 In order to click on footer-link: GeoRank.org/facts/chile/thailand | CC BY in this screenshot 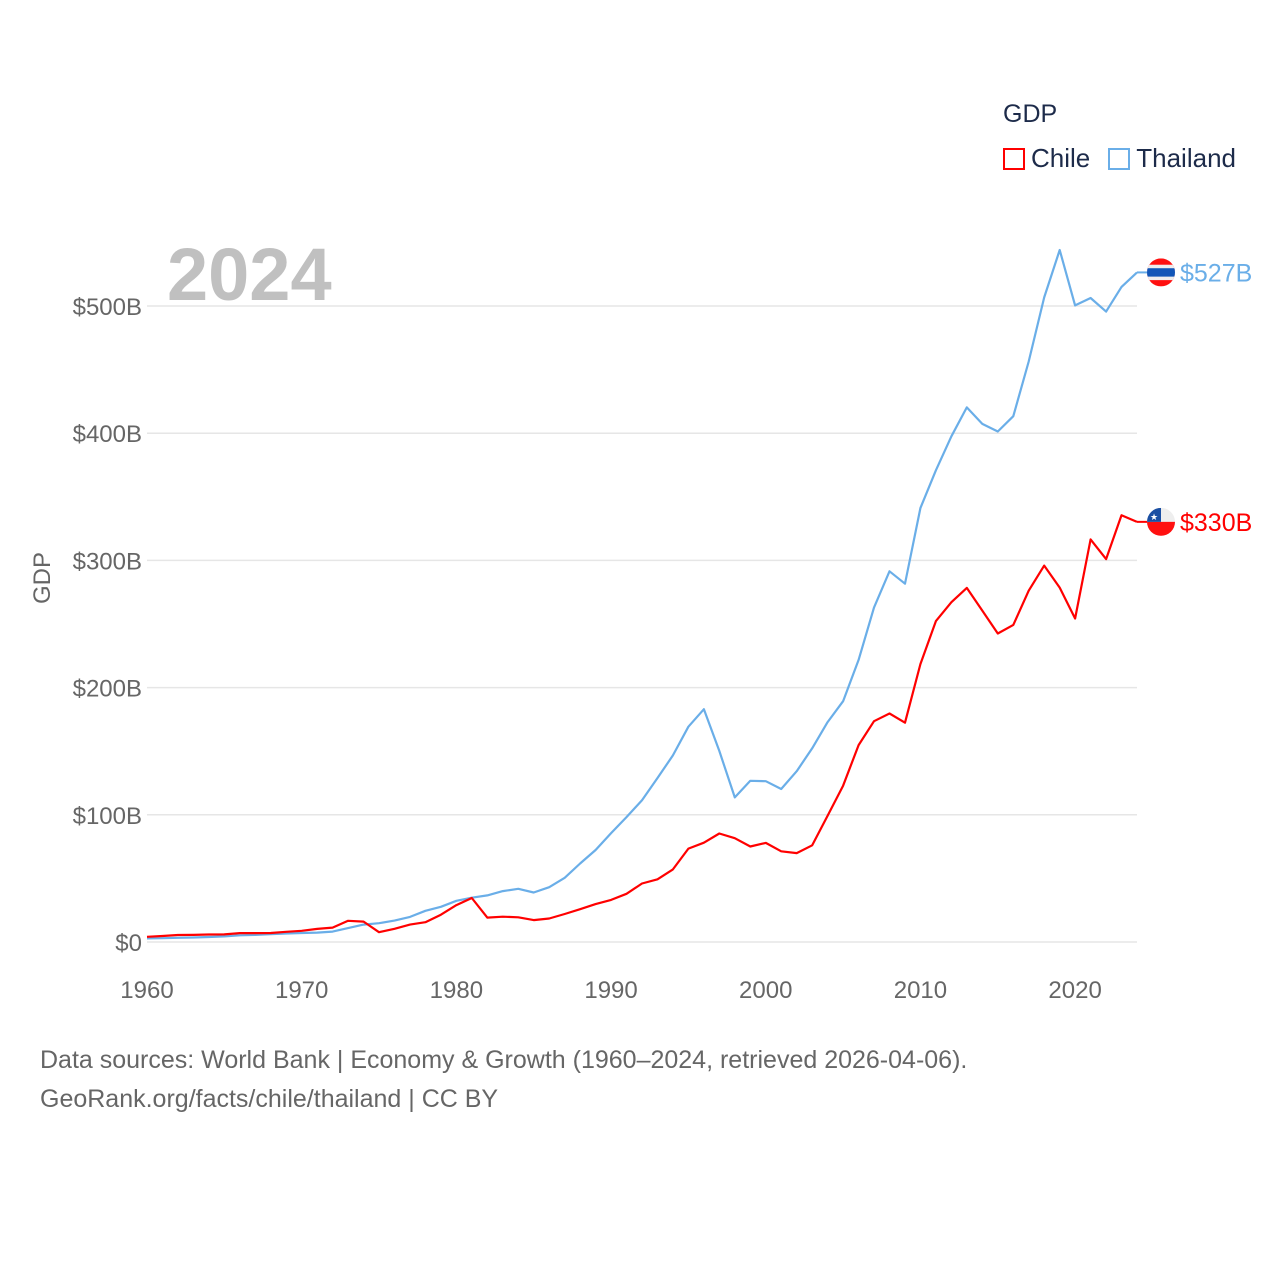, I will do `click(269, 1099)`.